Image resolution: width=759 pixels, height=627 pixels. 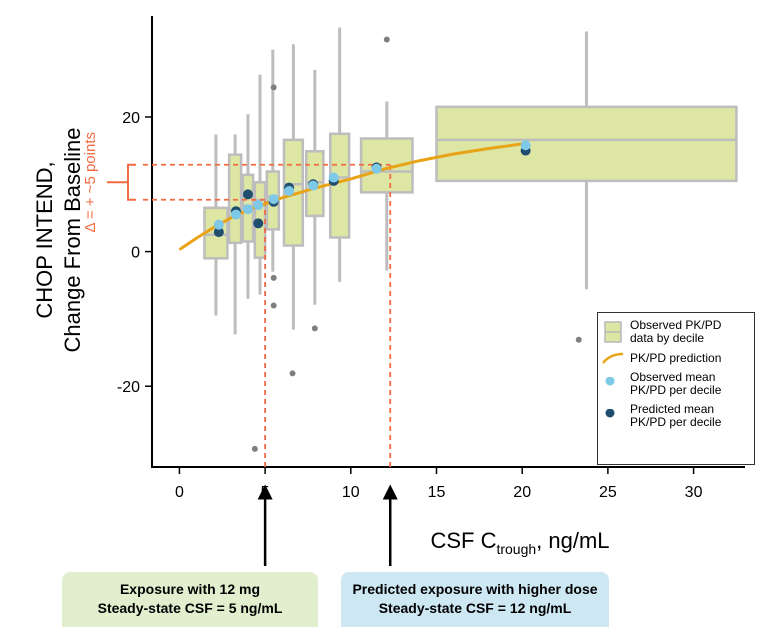 I want to click on legend-item: Predicted mean PK/PD per decile, so click(x=676, y=416).